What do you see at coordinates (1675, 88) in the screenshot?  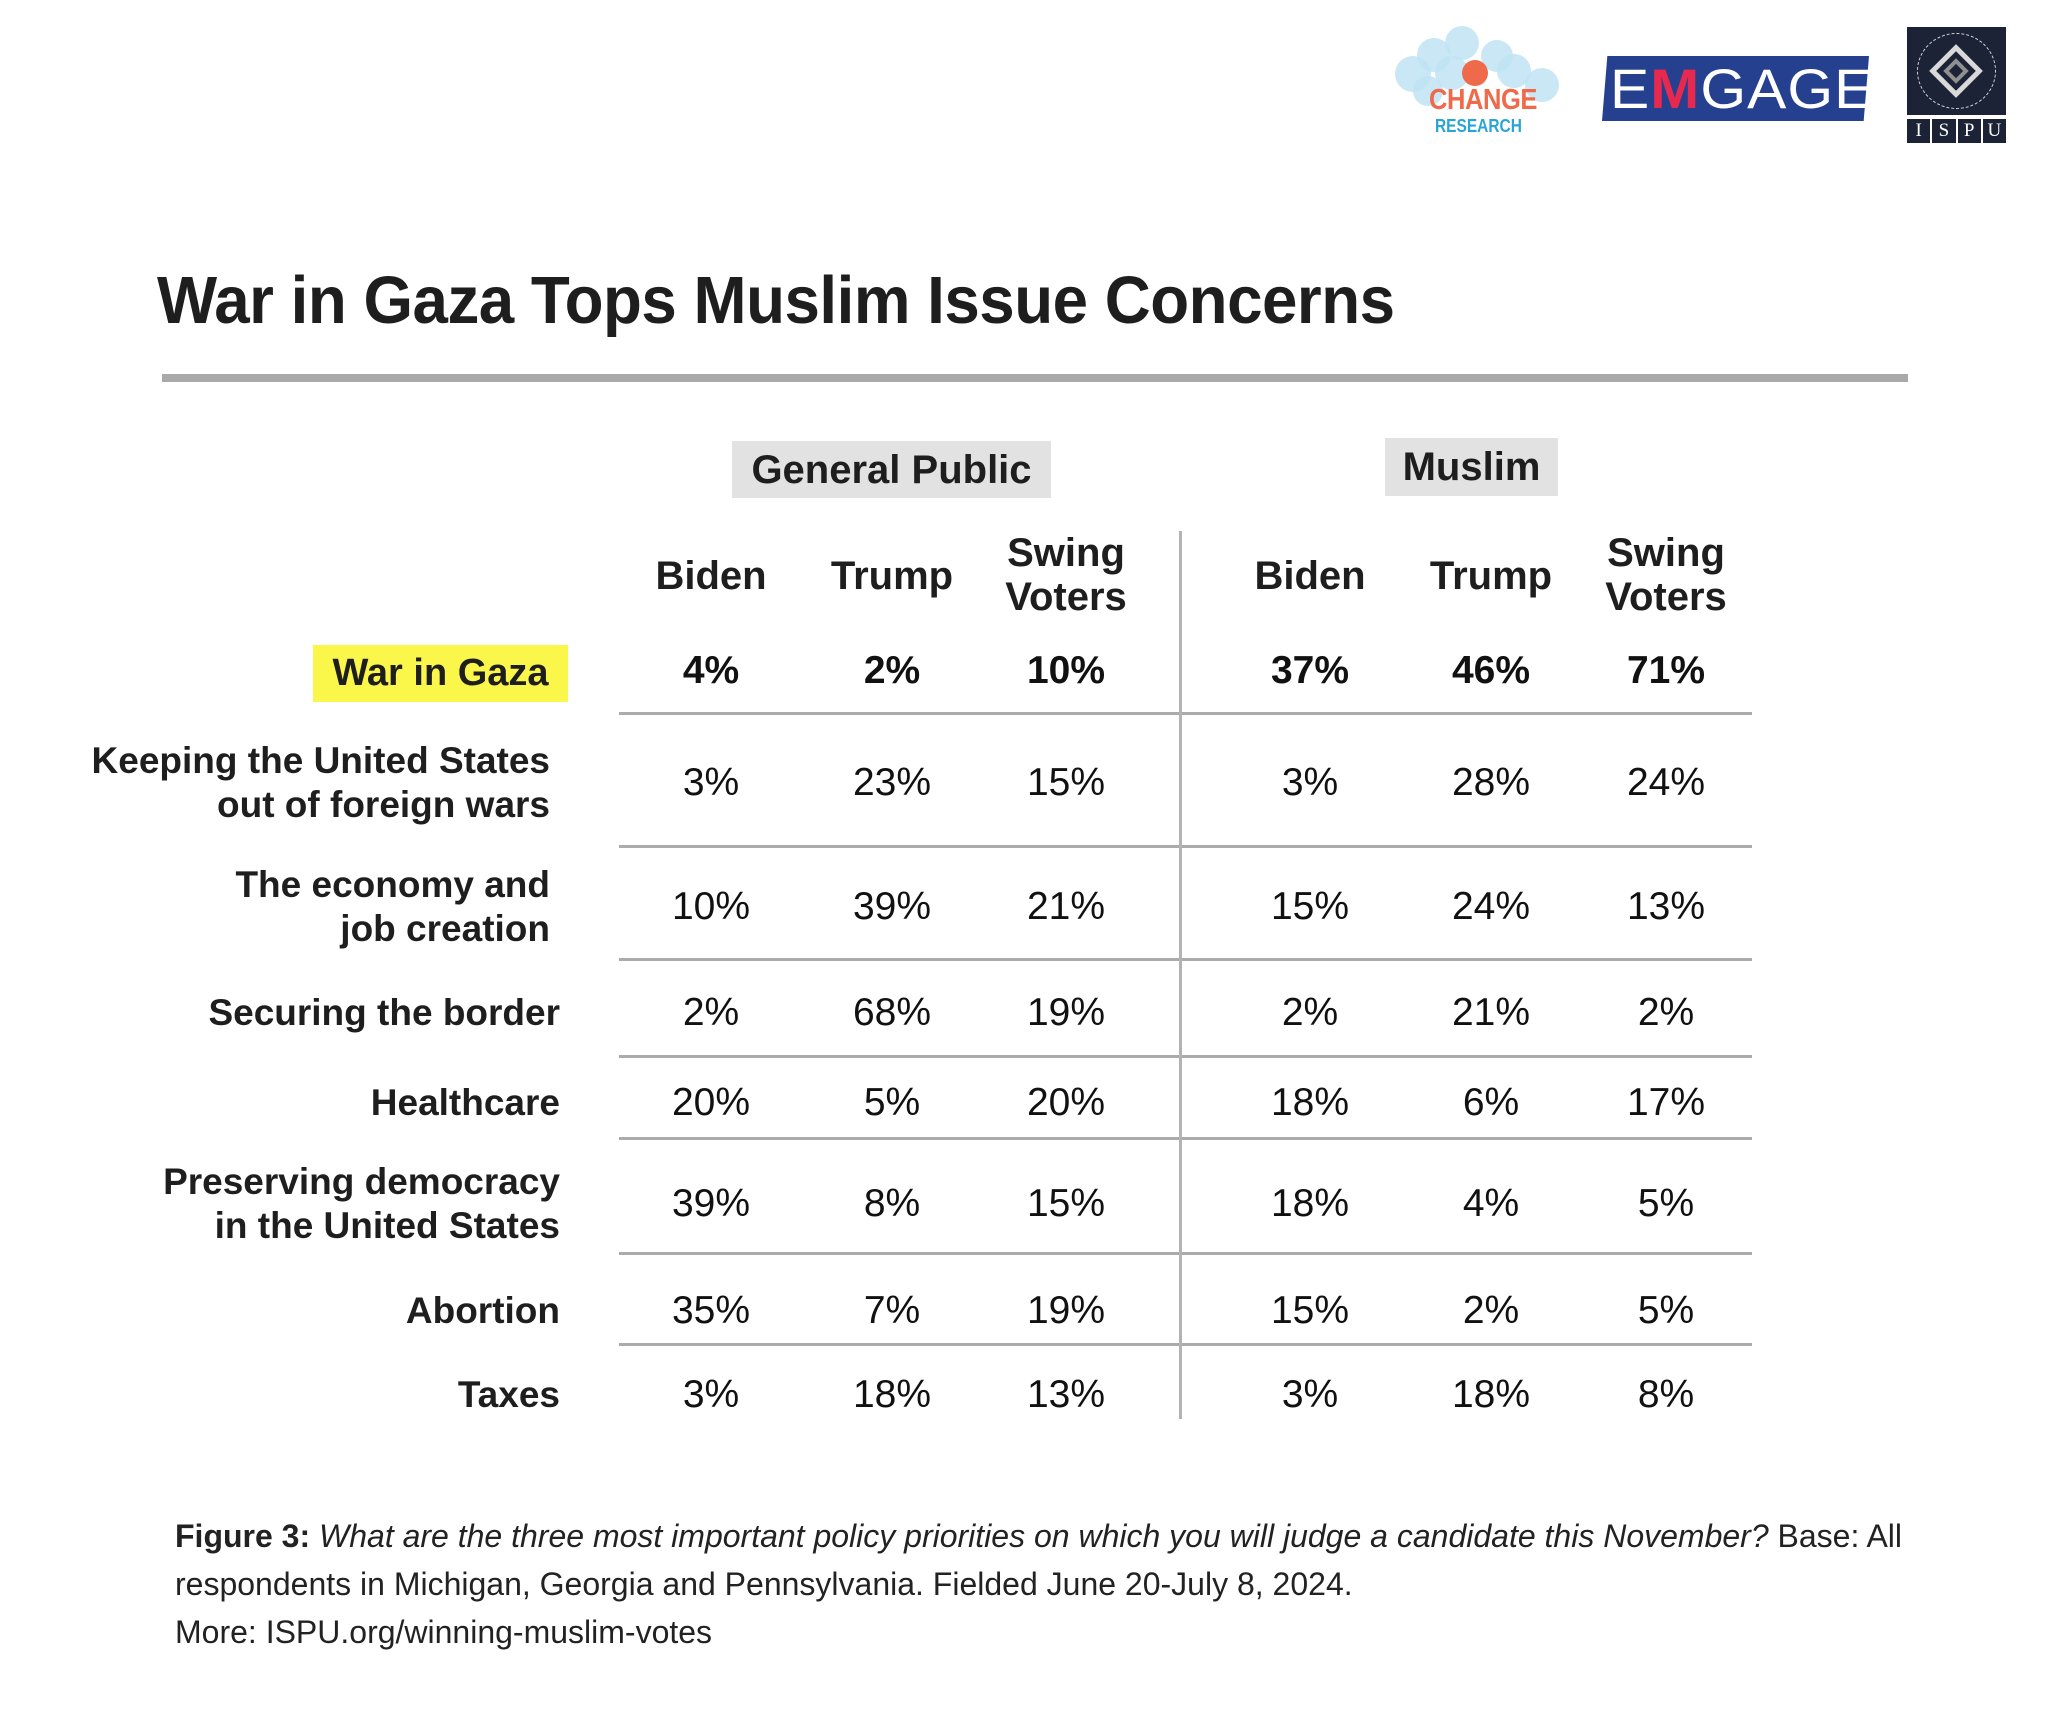 I see `emgage-accent: M` at bounding box center [1675, 88].